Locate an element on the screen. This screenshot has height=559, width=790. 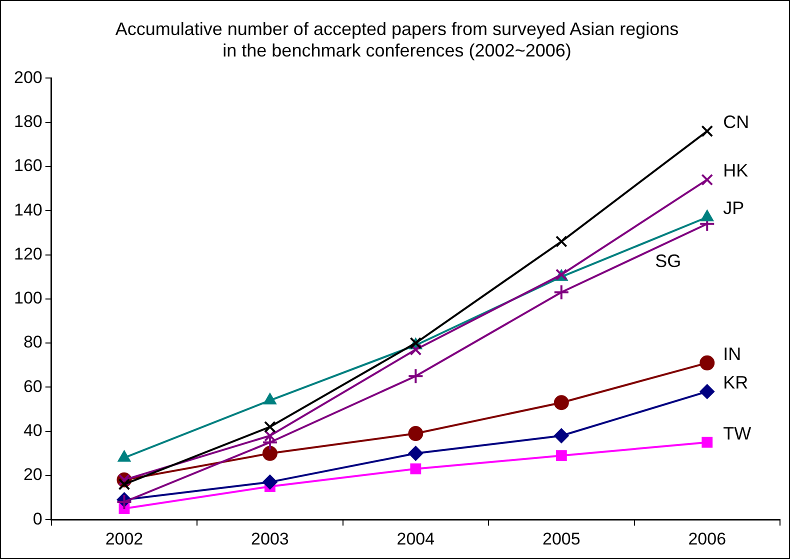
y-tick-label: 80 is located at coordinates (32, 342).